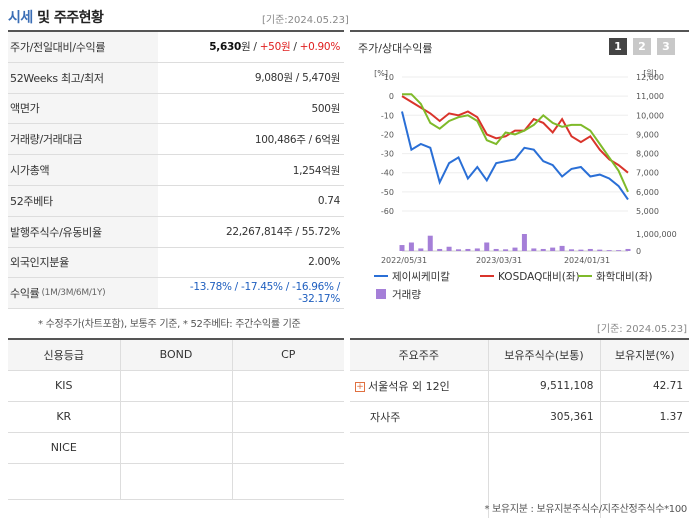  What do you see at coordinates (419, 417) in the screenshot?
I see `holder-name-cell: 자사주` at bounding box center [419, 417].